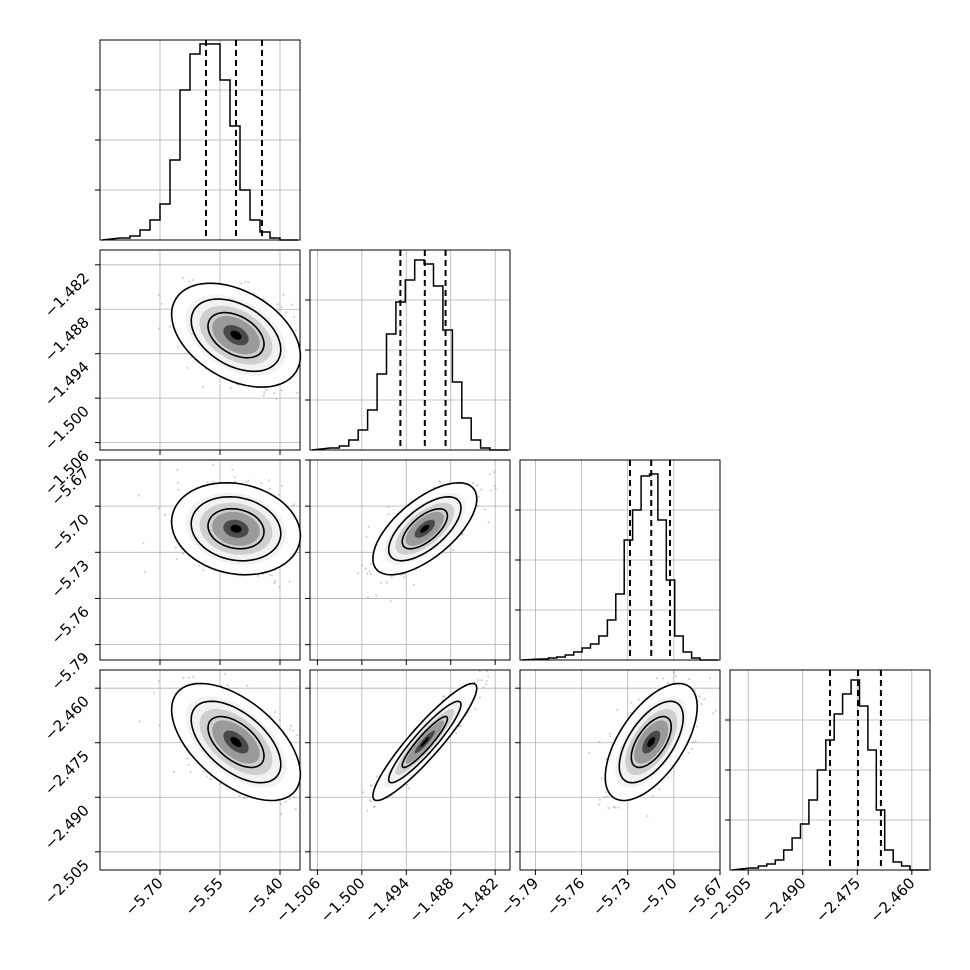 The width and height of the screenshot is (970, 970). Describe the element at coordinates (67, 827) in the screenshot. I see `y-tick-label-4: −2.490` at that location.